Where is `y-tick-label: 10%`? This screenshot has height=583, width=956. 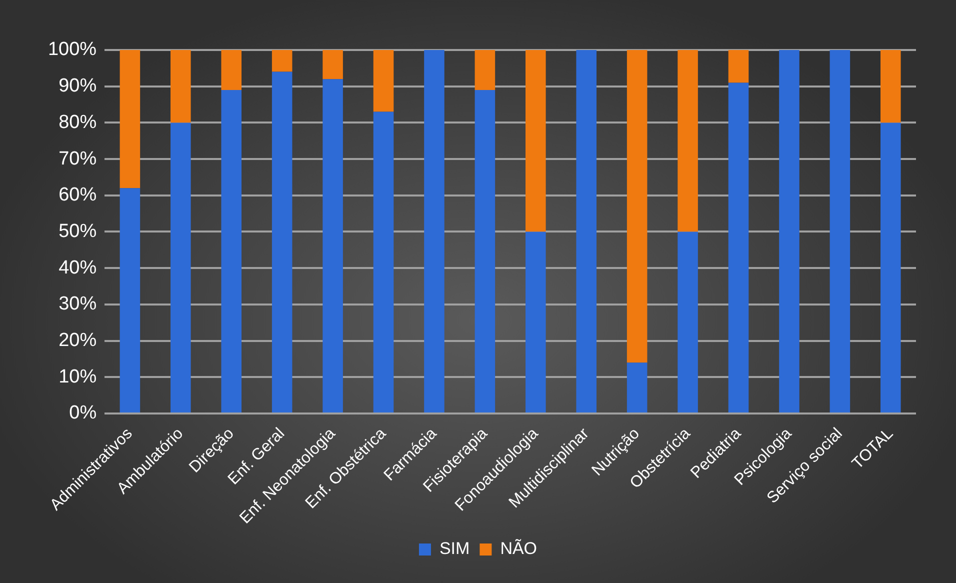
y-tick-label: 10% is located at coordinates (77, 377).